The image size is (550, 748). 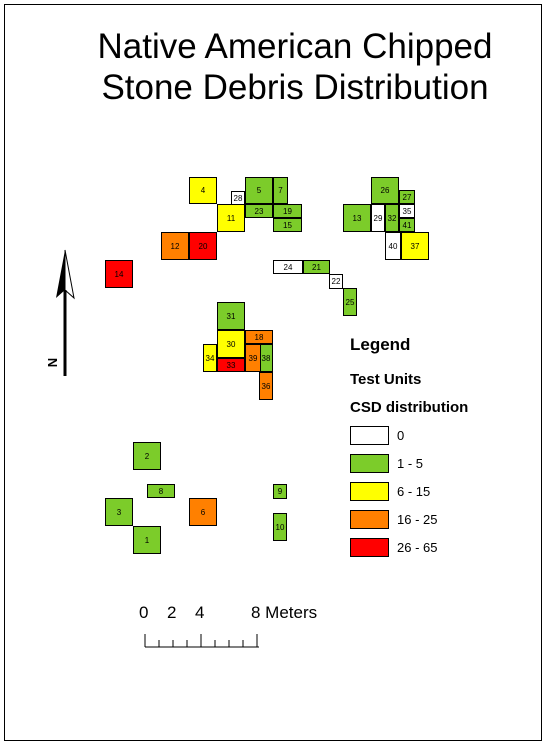 I want to click on test-unit-19: 19, so click(x=287, y=211).